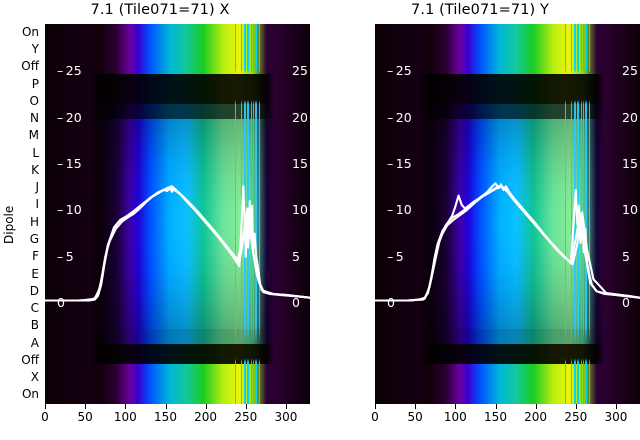 This screenshot has height=440, width=640. Describe the element at coordinates (34, 377) in the screenshot. I see `category-tick-x: X` at that location.